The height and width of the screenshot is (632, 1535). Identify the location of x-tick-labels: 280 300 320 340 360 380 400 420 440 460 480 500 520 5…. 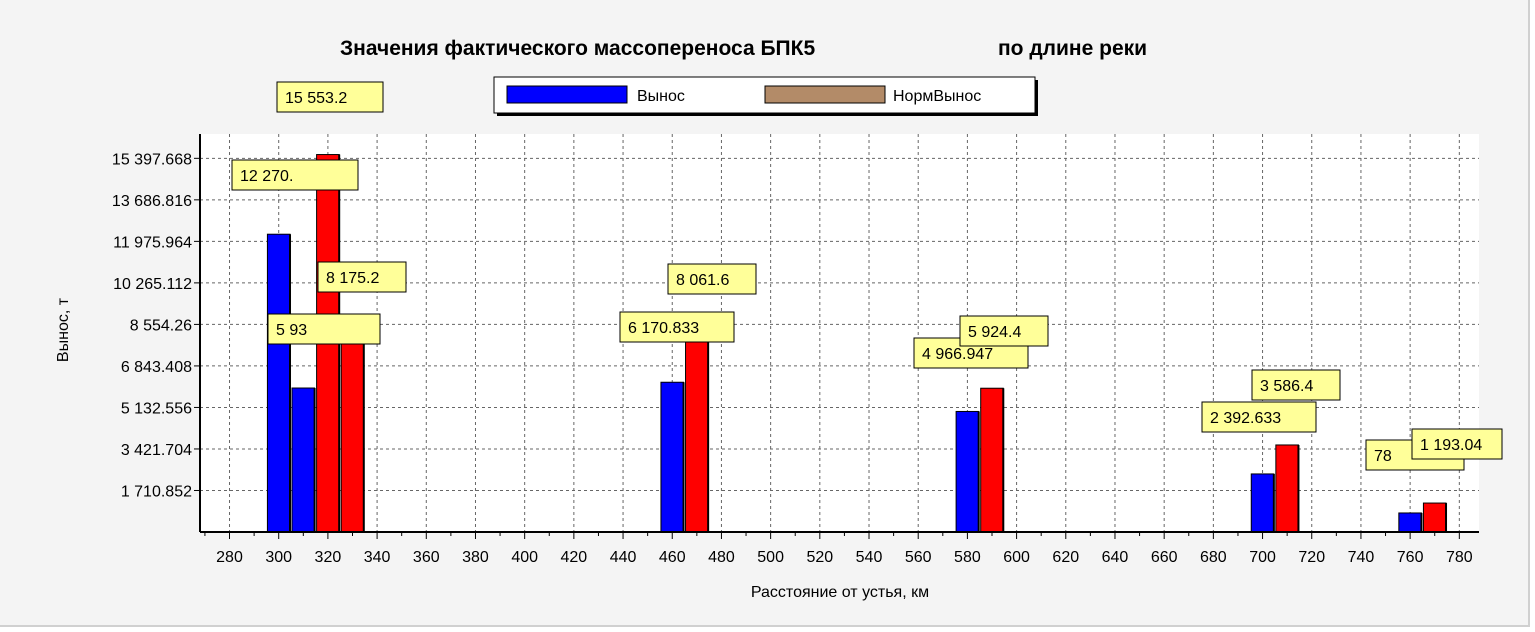
(844, 557).